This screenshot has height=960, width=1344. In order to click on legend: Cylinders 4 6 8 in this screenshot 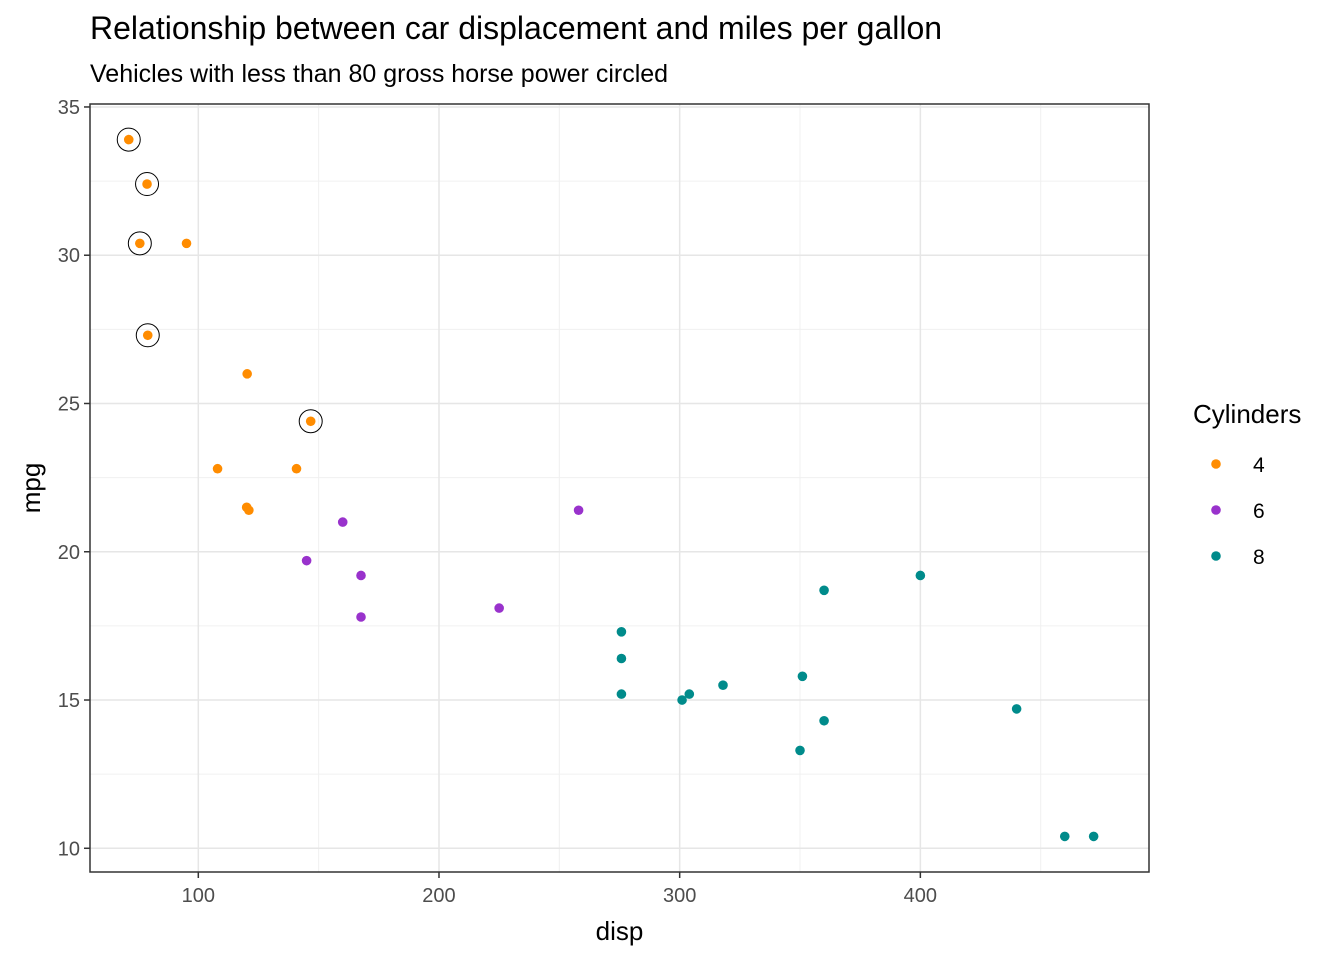, I will do `click(1247, 484)`.